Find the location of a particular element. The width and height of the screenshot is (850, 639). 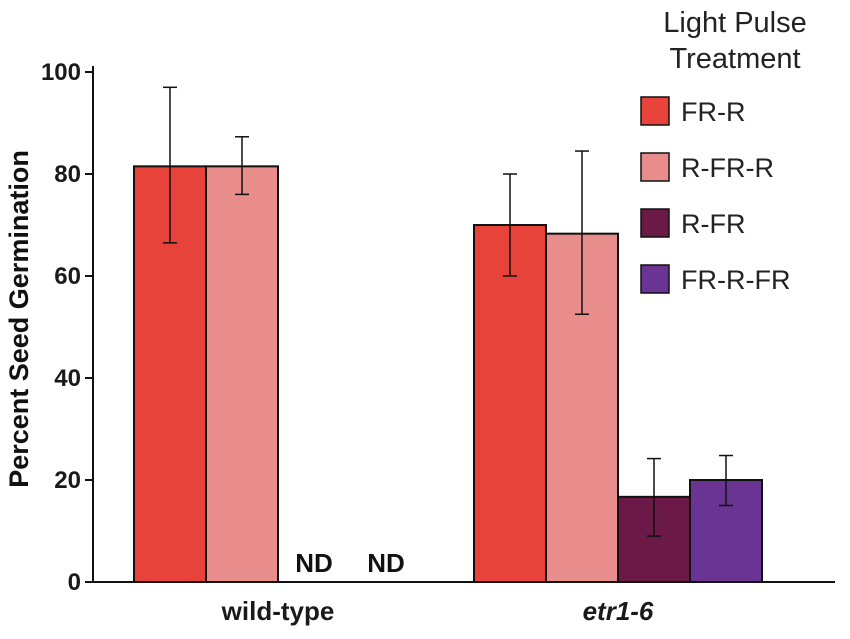

y-tick-label: 0 is located at coordinates (74, 582).